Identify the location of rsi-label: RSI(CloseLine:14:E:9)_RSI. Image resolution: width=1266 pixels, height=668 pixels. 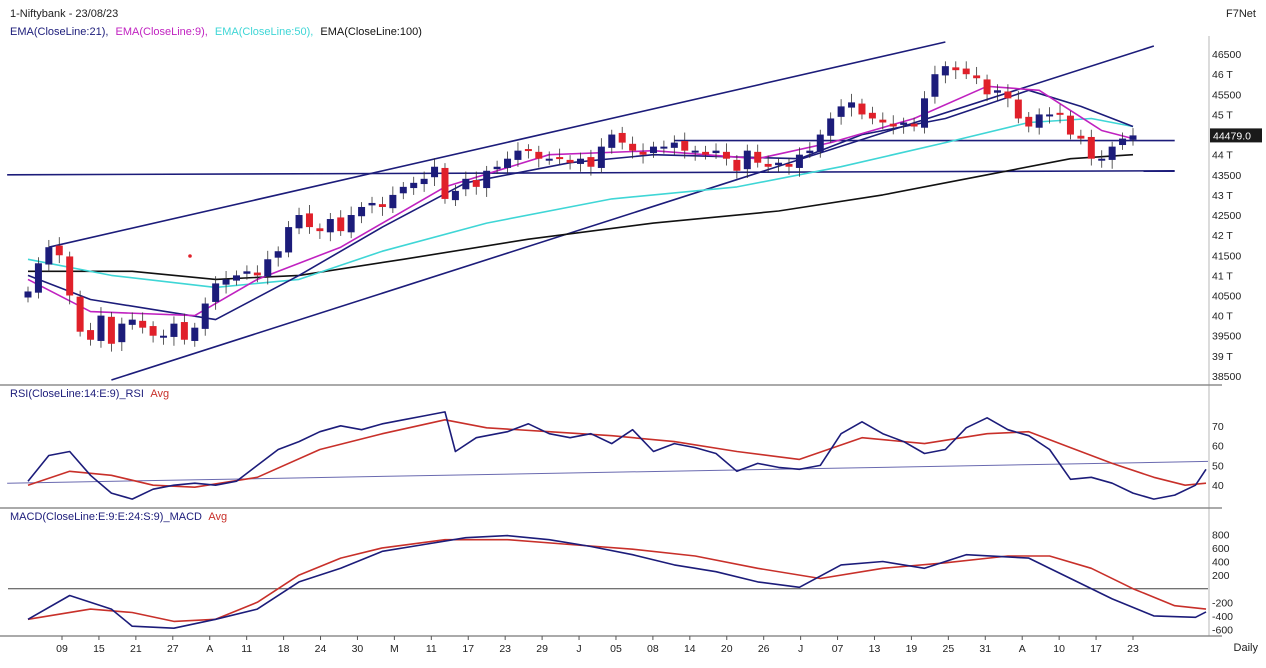
(77, 394).